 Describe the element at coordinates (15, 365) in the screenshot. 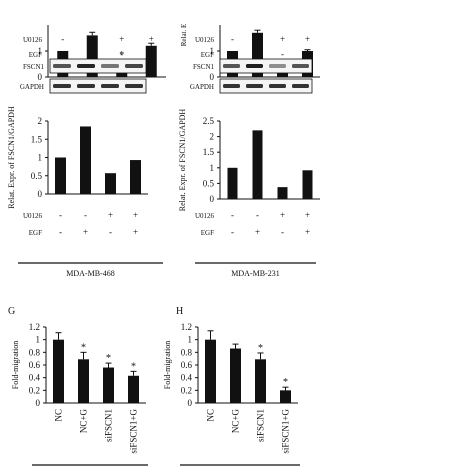

I see `y-axis-label: Fold-migration` at that location.